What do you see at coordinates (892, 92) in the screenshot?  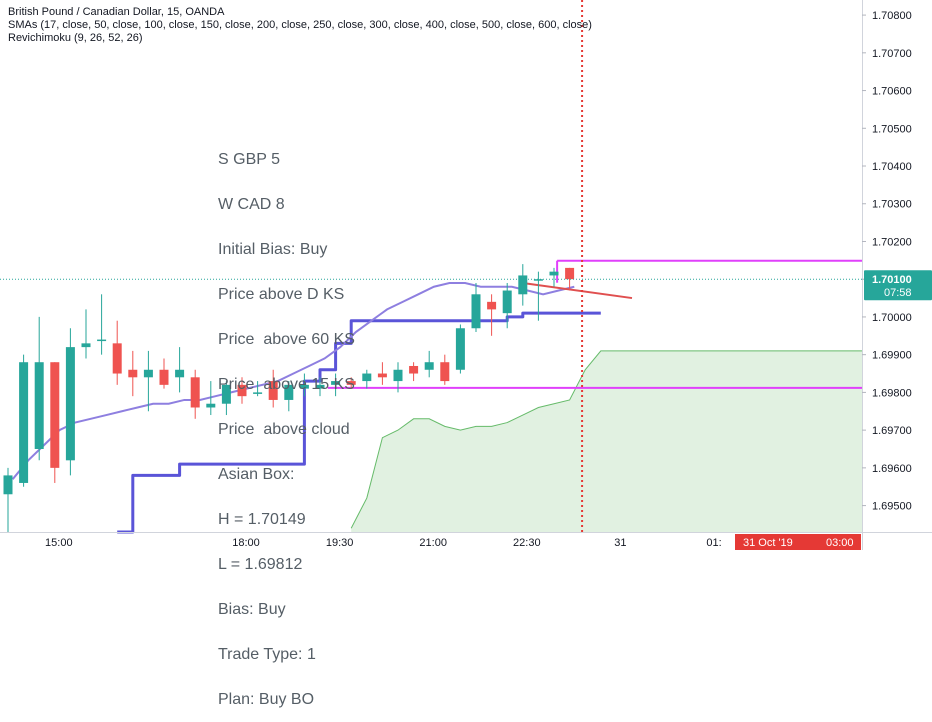 I see `price-axis-label: 1.70600` at bounding box center [892, 92].